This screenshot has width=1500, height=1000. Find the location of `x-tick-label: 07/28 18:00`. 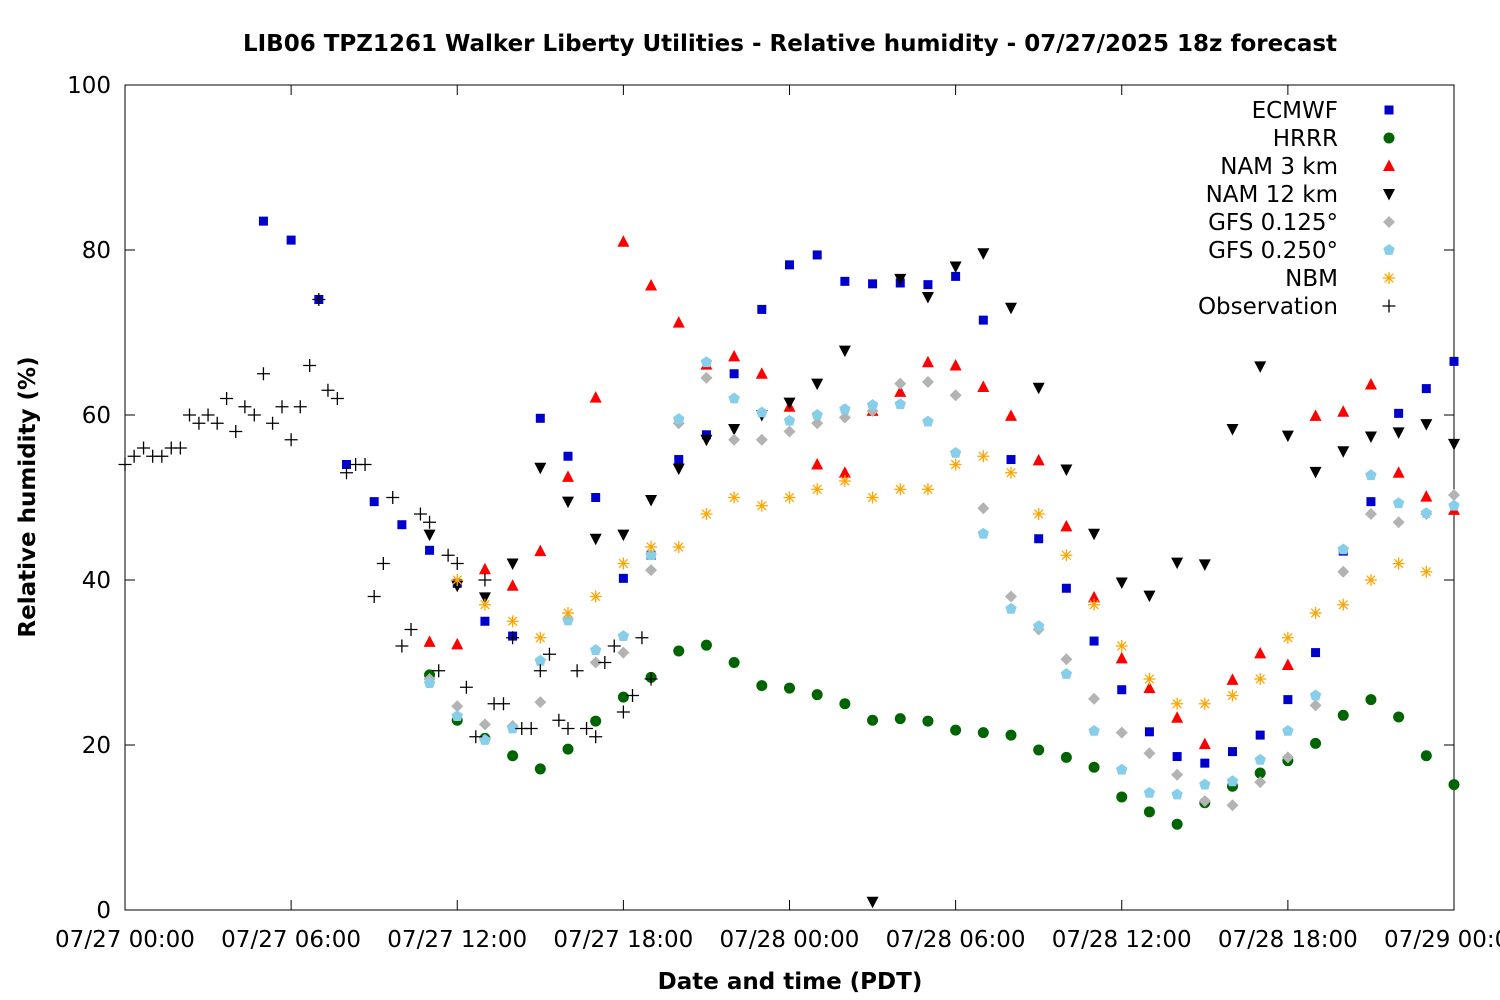

x-tick-label: 07/28 18:00 is located at coordinates (1288, 940).